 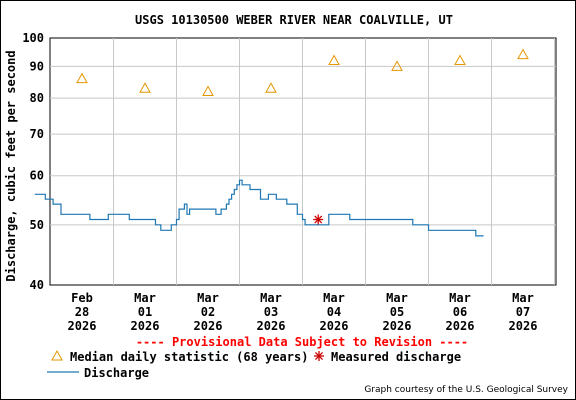 What do you see at coordinates (37, 285) in the screenshot?
I see `y-tick-label: 40` at bounding box center [37, 285].